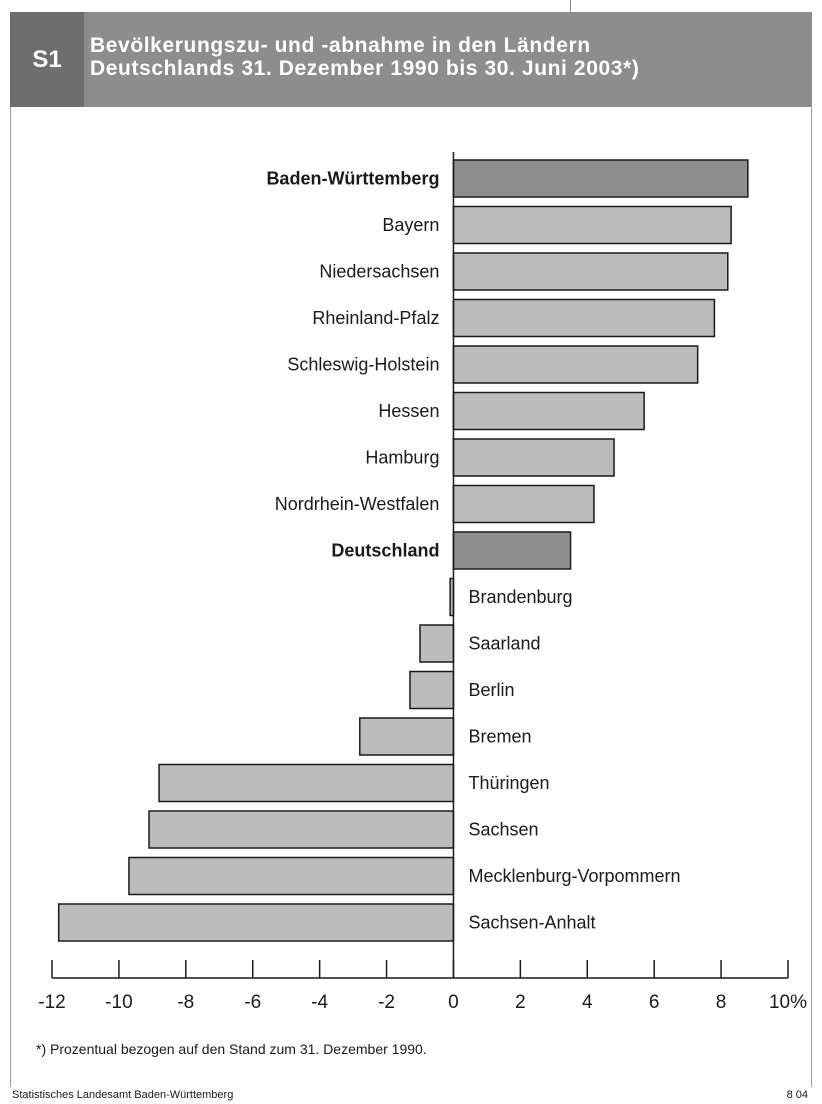 This screenshot has height=1104, width=822. Describe the element at coordinates (386, 1002) in the screenshot. I see `x-tick-label: -2` at that location.